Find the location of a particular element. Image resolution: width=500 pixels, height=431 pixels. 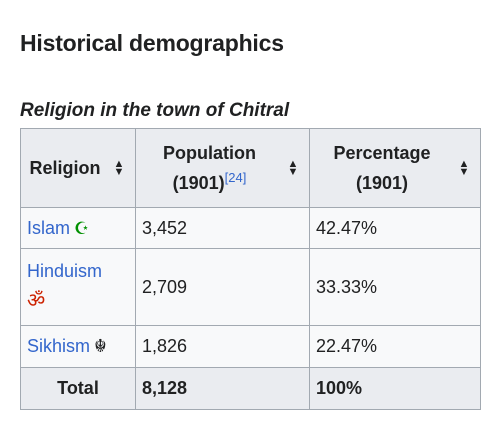

header-percentage-line2: (1901) is located at coordinates (382, 183).